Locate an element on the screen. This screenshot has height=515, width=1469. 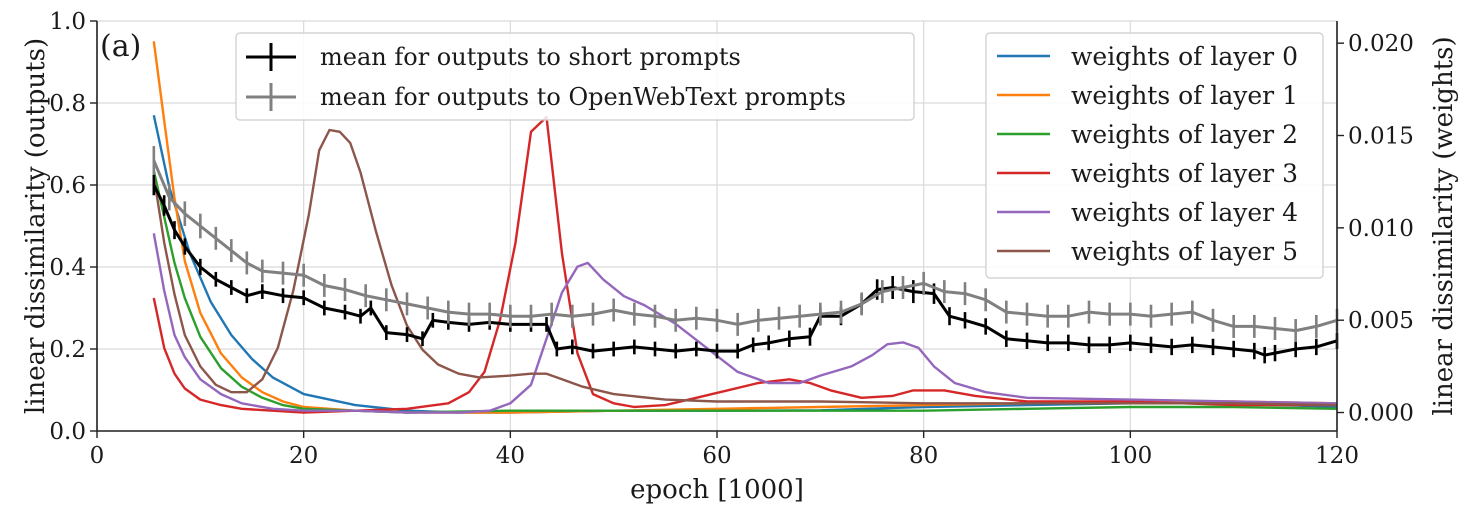
legend-weights-label: weights of layer 3 is located at coordinates (1184, 173).